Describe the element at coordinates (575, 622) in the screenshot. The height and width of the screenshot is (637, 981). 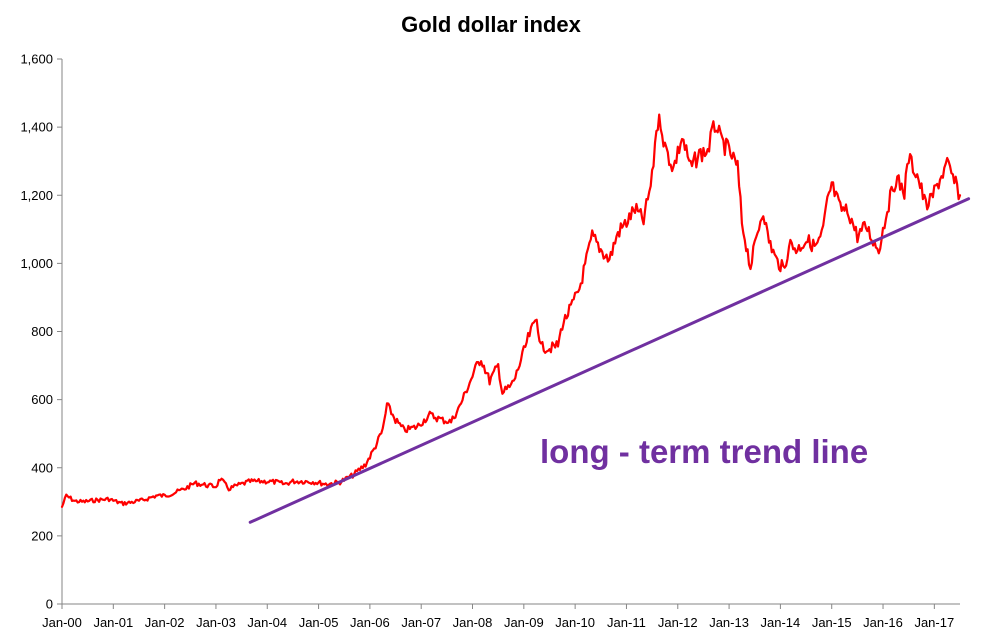
I see `x-tick-label: Jan-10` at that location.